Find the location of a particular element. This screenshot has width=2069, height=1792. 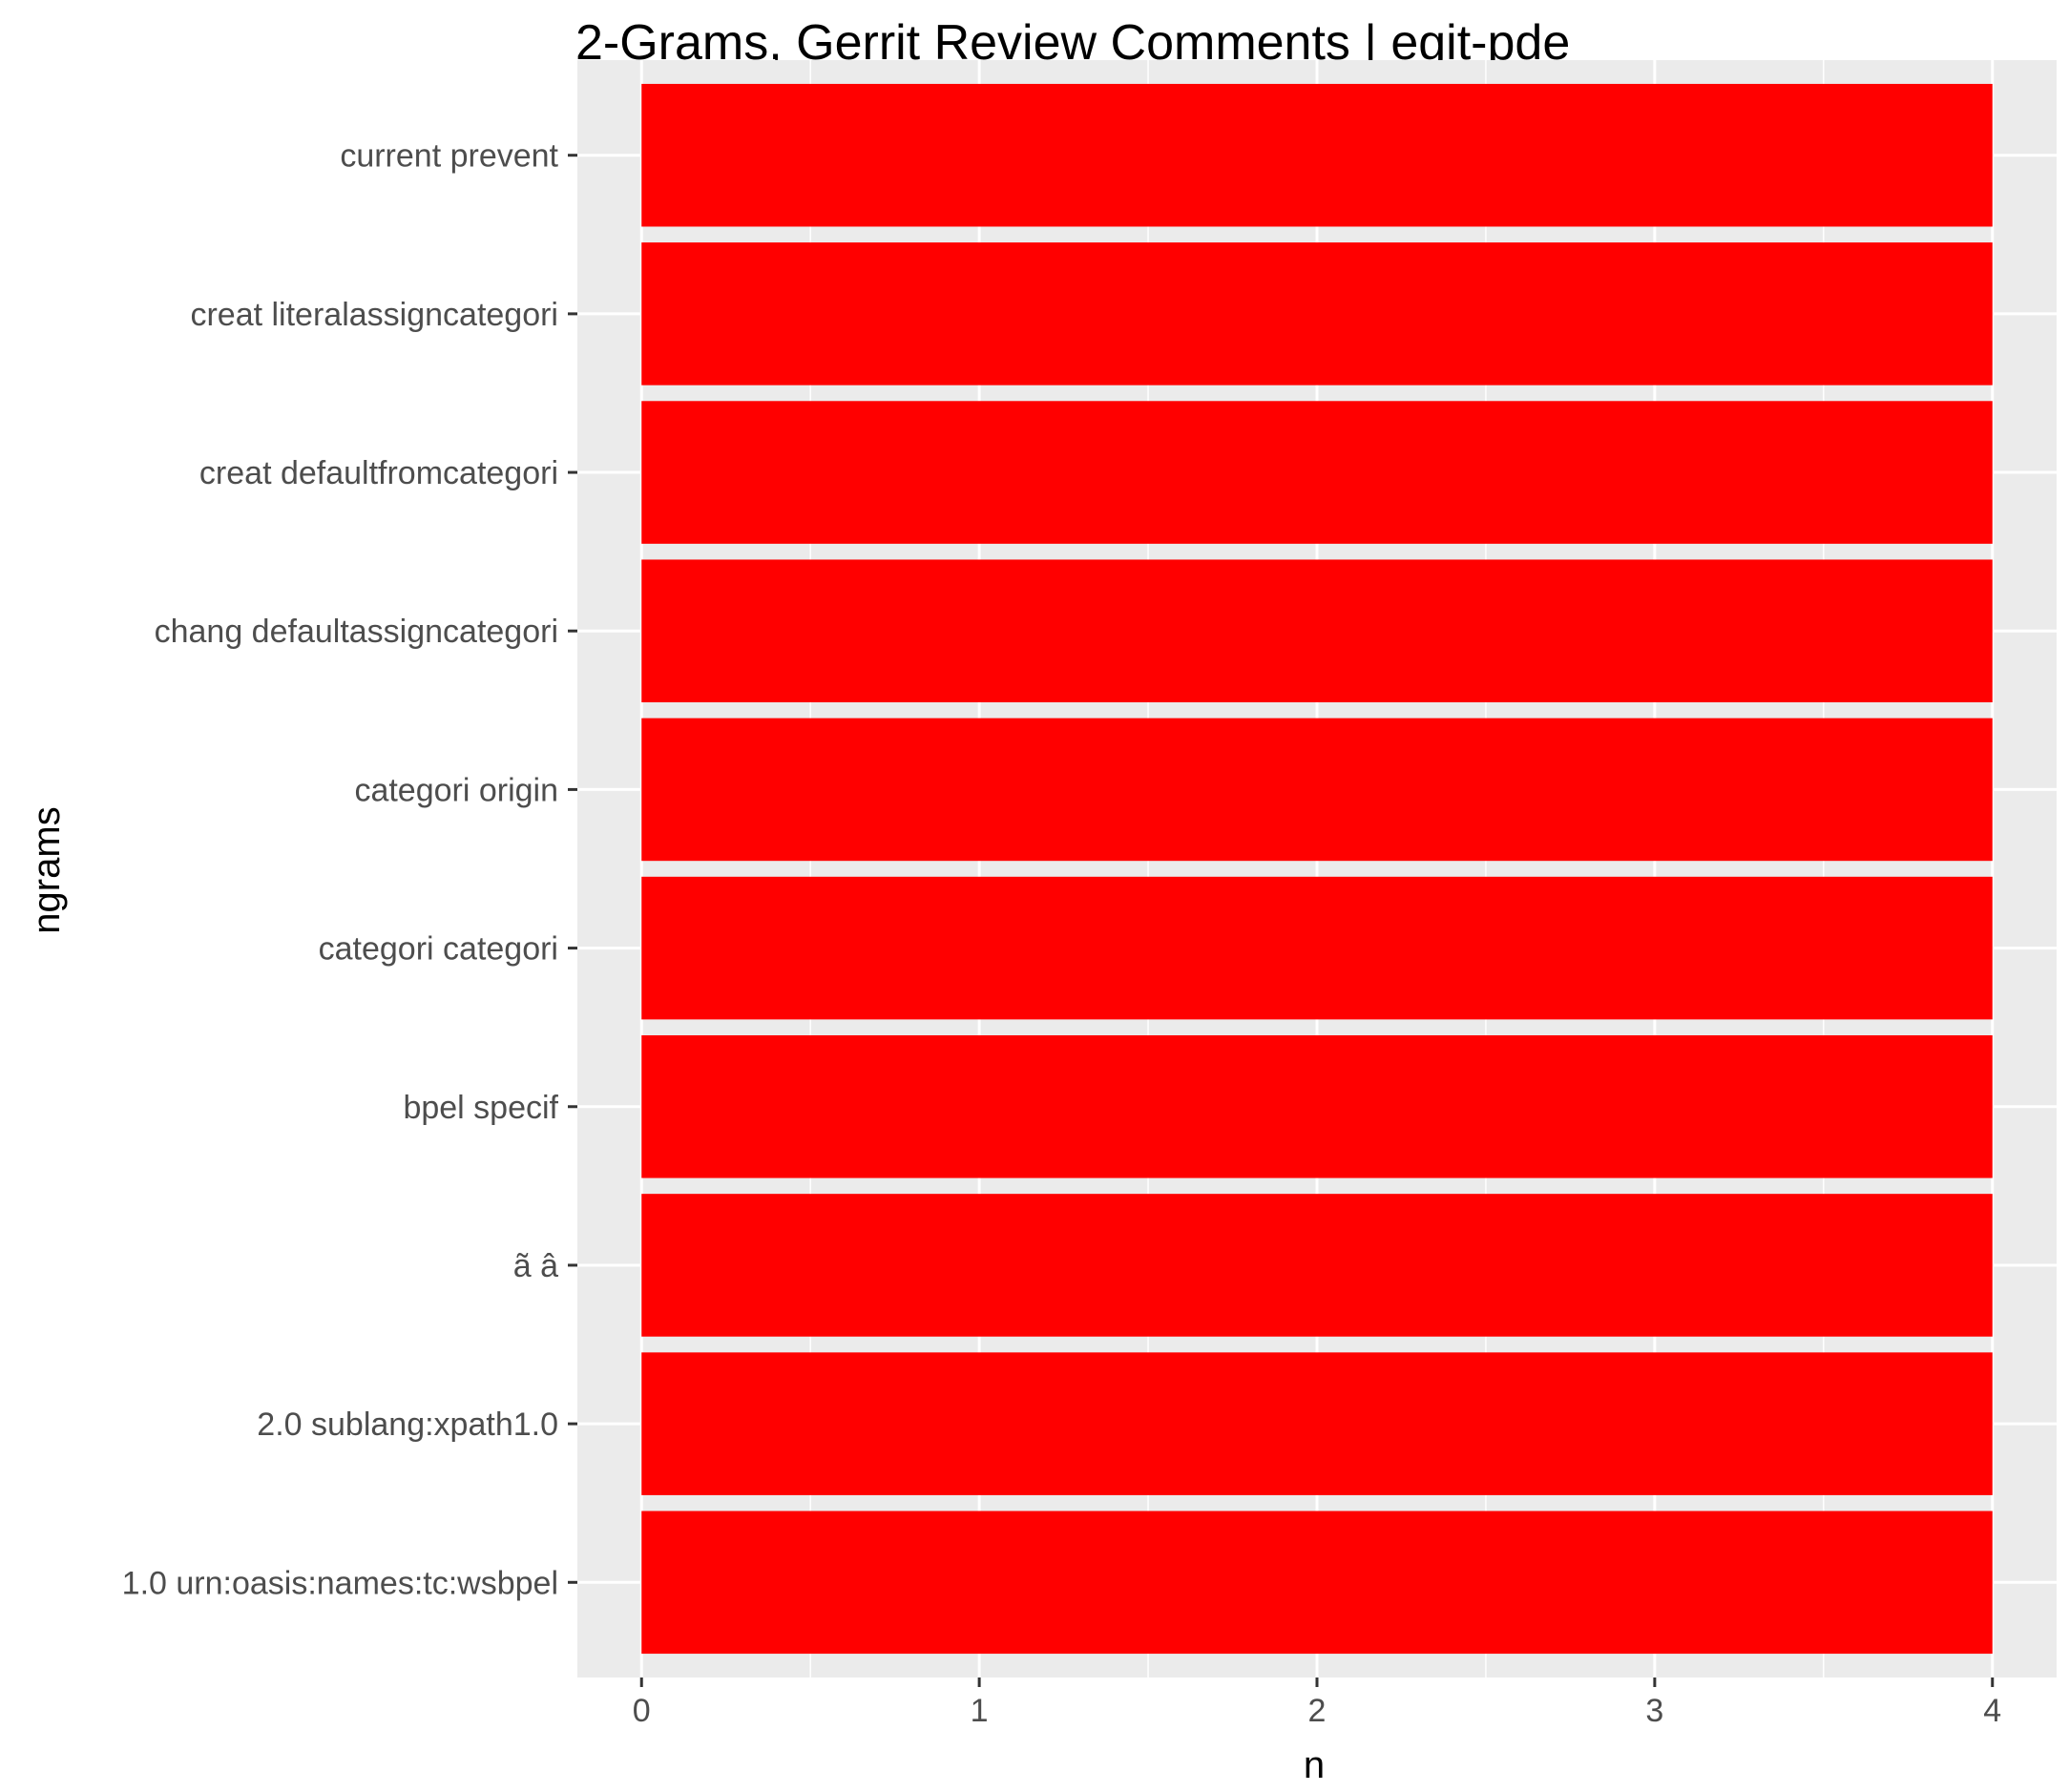

y-tick-label: 1.0 urn:oasis:names:tc:wsbpel is located at coordinates (340, 1583).